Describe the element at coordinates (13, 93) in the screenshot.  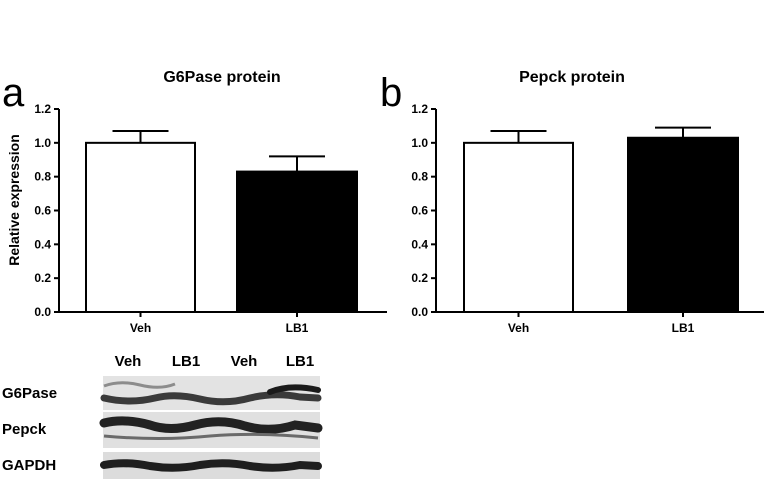
I see `panel-letter-a: a` at that location.